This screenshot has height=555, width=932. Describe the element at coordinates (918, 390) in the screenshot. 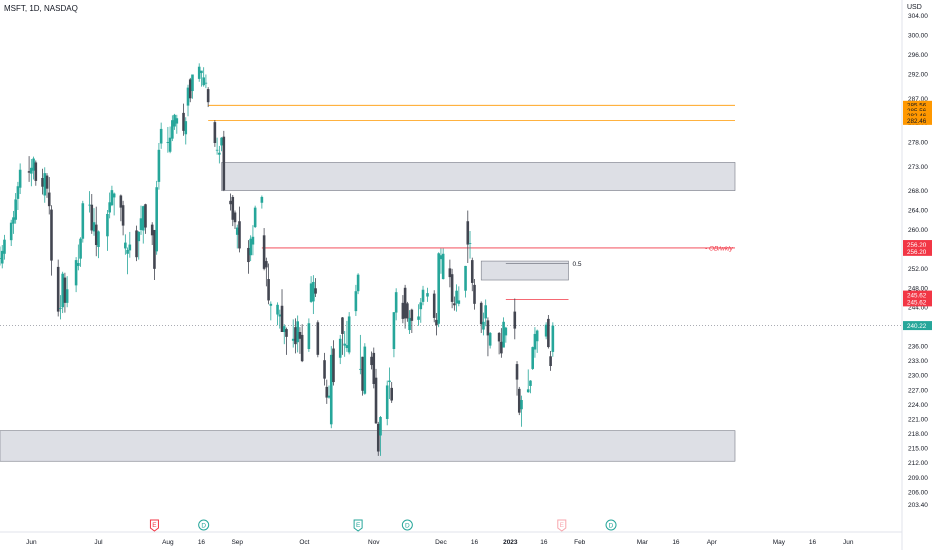

I see `y-tick-label: 227.00` at that location.